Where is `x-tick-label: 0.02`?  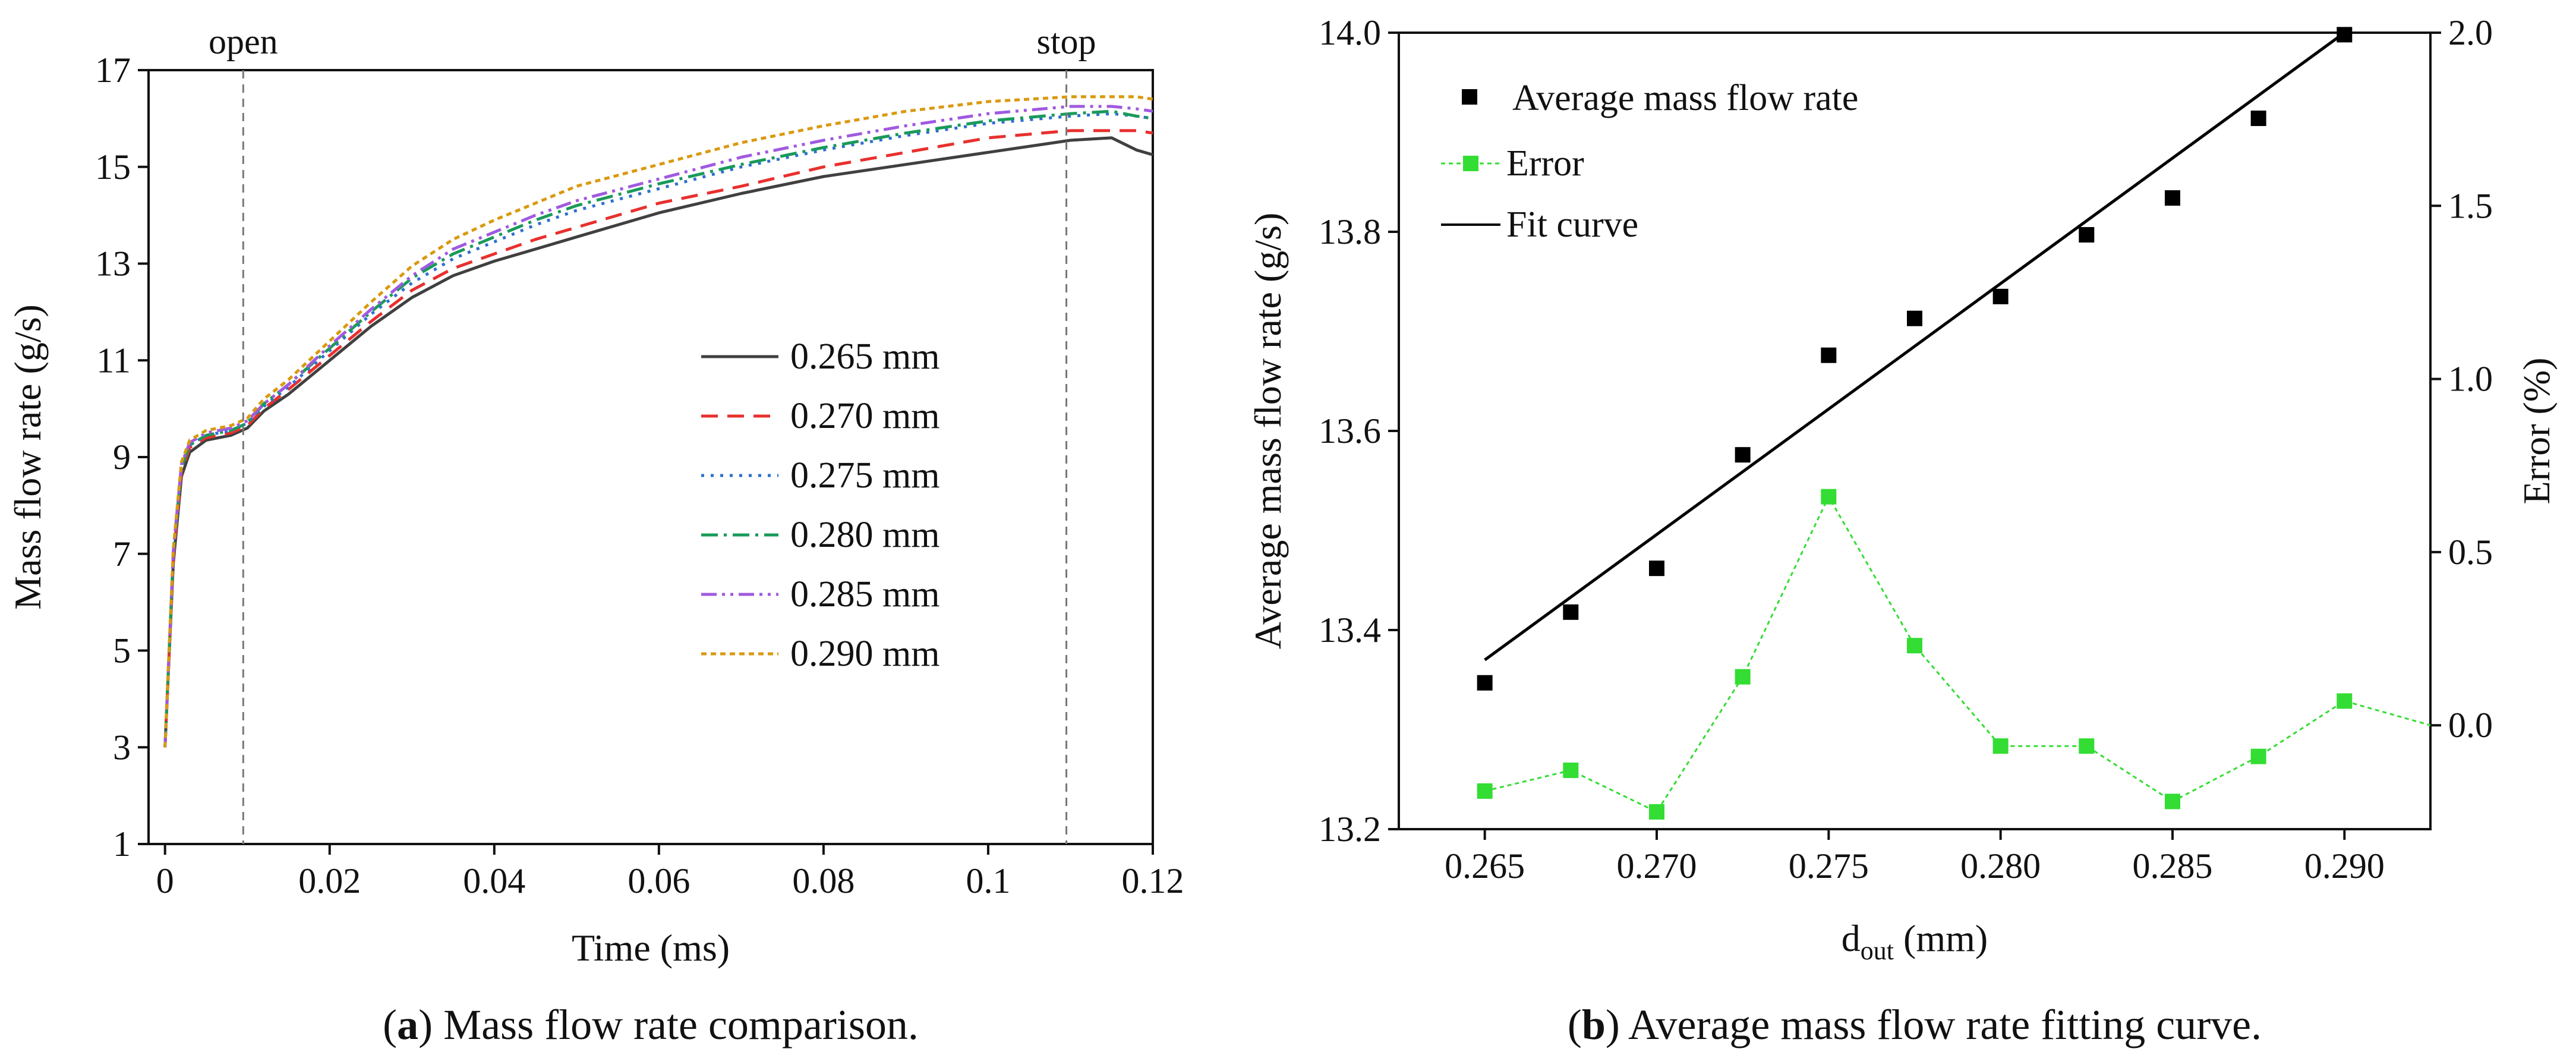
x-tick-label: 0.02 is located at coordinates (329, 880).